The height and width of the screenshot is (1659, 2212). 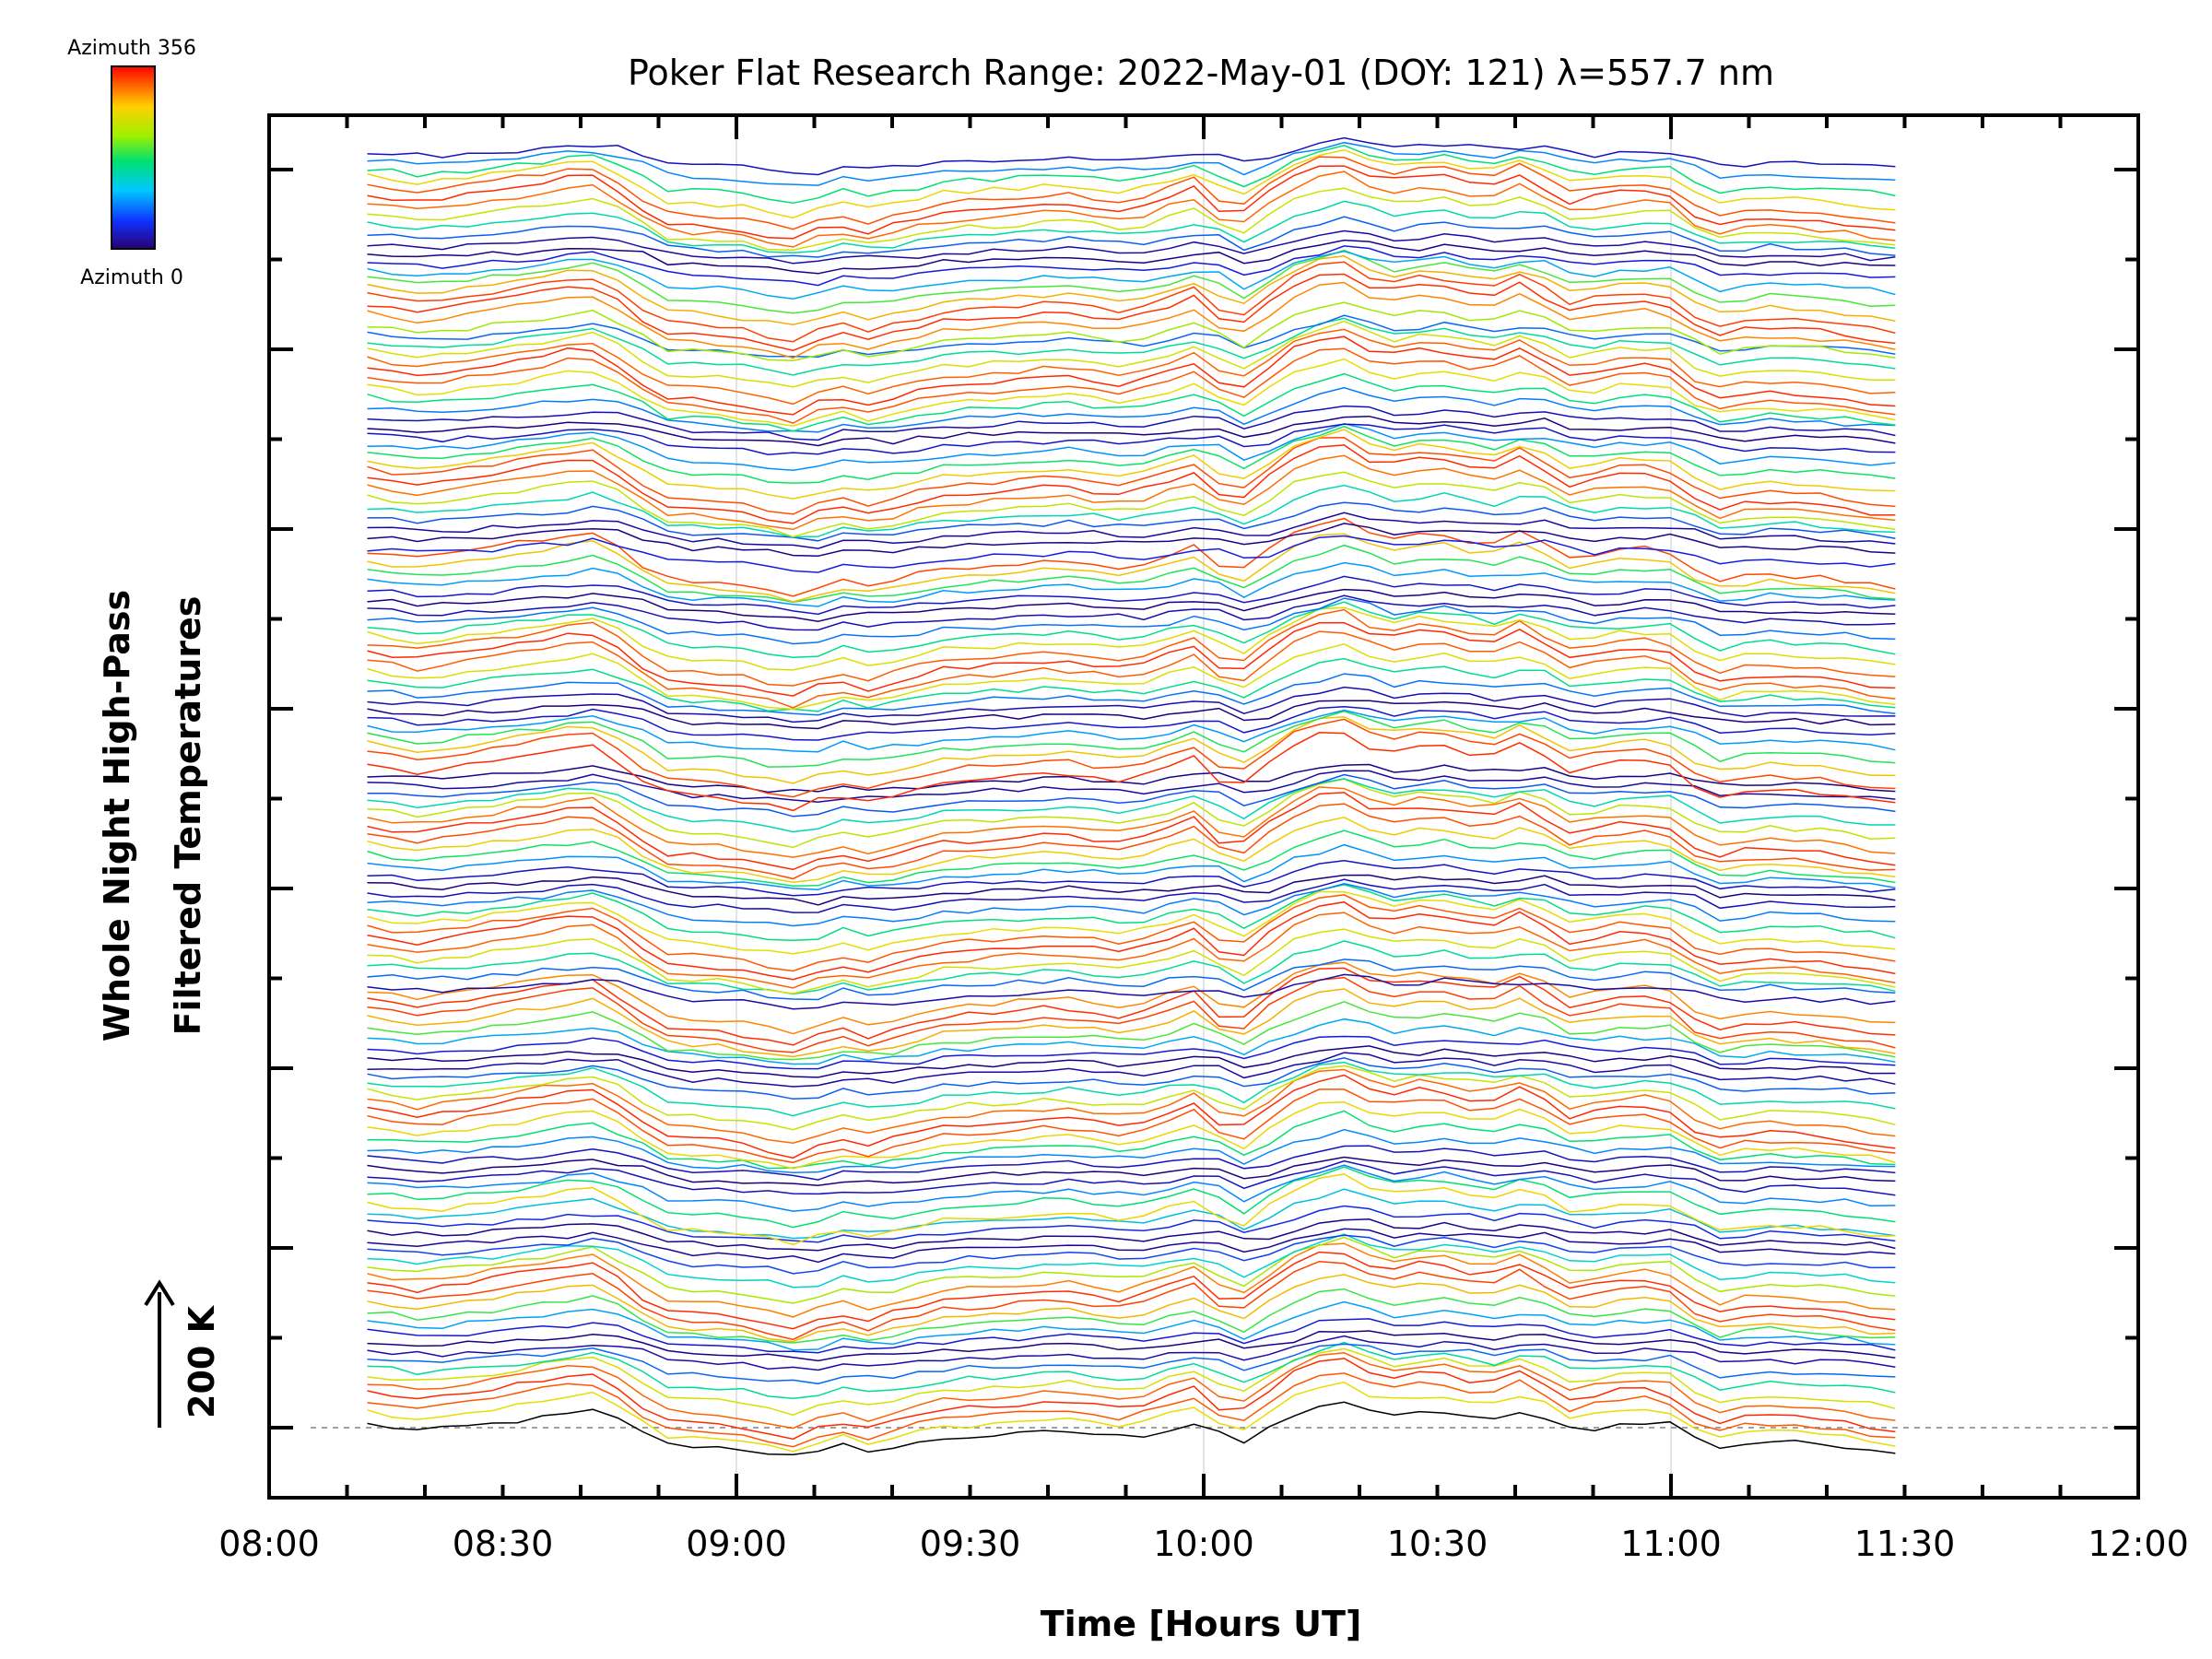 What do you see at coordinates (133, 157) in the screenshot?
I see `colorbar-gradient` at bounding box center [133, 157].